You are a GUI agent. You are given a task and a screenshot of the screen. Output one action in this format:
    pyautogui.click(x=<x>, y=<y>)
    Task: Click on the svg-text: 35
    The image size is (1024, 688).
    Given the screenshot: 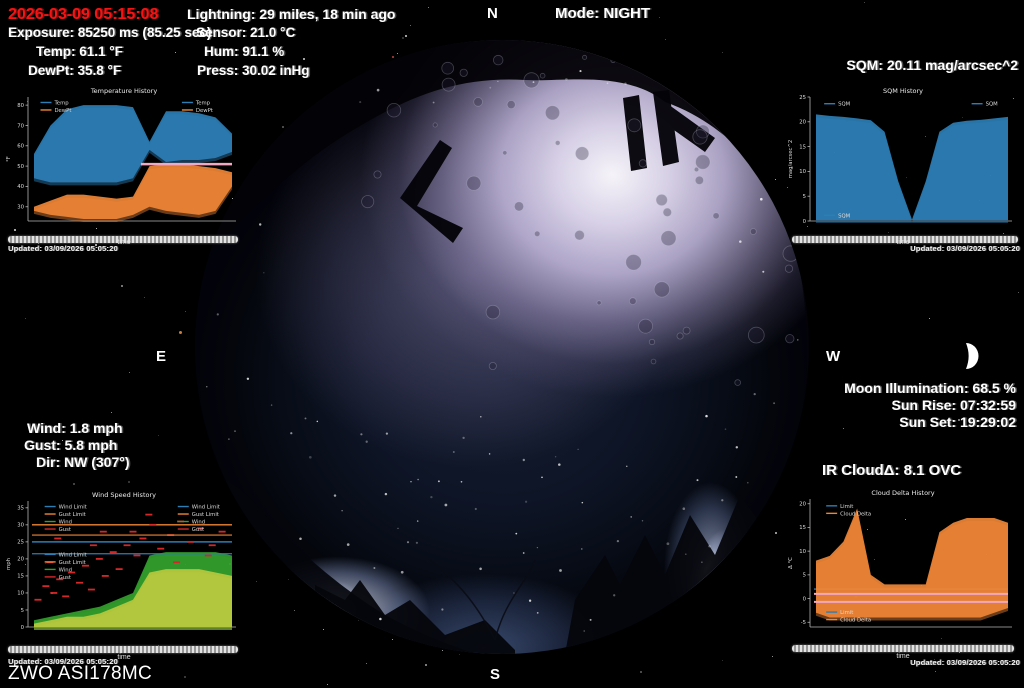 What is the action you would take?
    pyautogui.click(x=20, y=509)
    